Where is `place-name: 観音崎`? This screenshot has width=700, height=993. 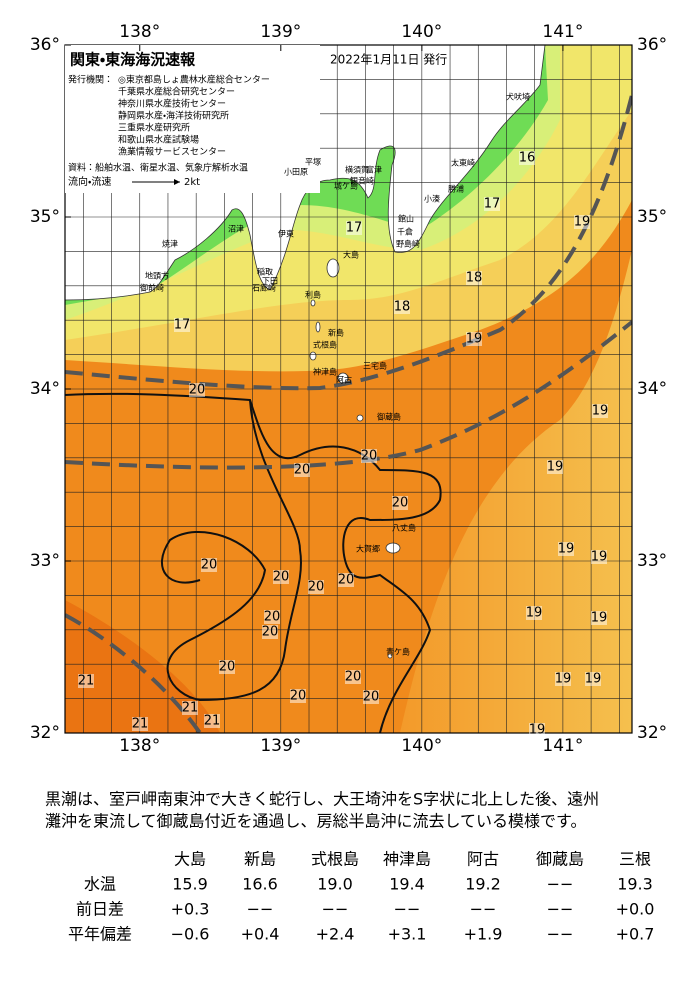 place-name: 観音崎 is located at coordinates (362, 181).